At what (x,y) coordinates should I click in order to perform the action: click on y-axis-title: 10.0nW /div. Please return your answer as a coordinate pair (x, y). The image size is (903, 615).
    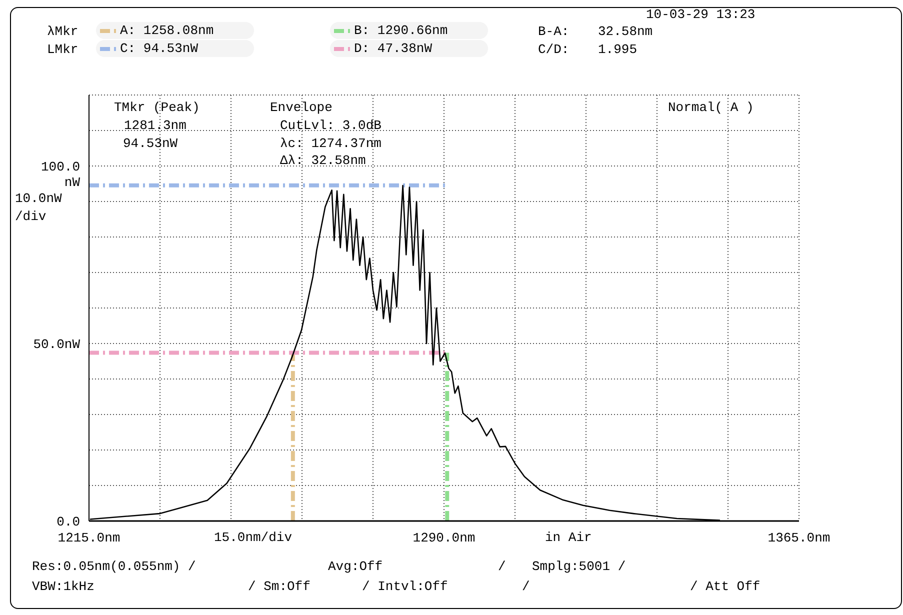
    Looking at the image, I should click on (38, 208).